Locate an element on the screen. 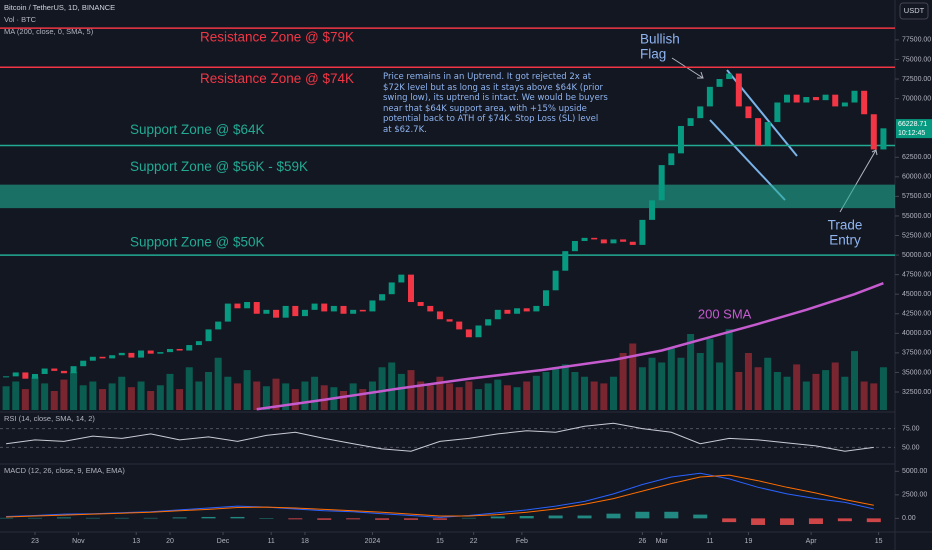 The width and height of the screenshot is (932, 550). x-tick-label: Feb is located at coordinates (522, 541).